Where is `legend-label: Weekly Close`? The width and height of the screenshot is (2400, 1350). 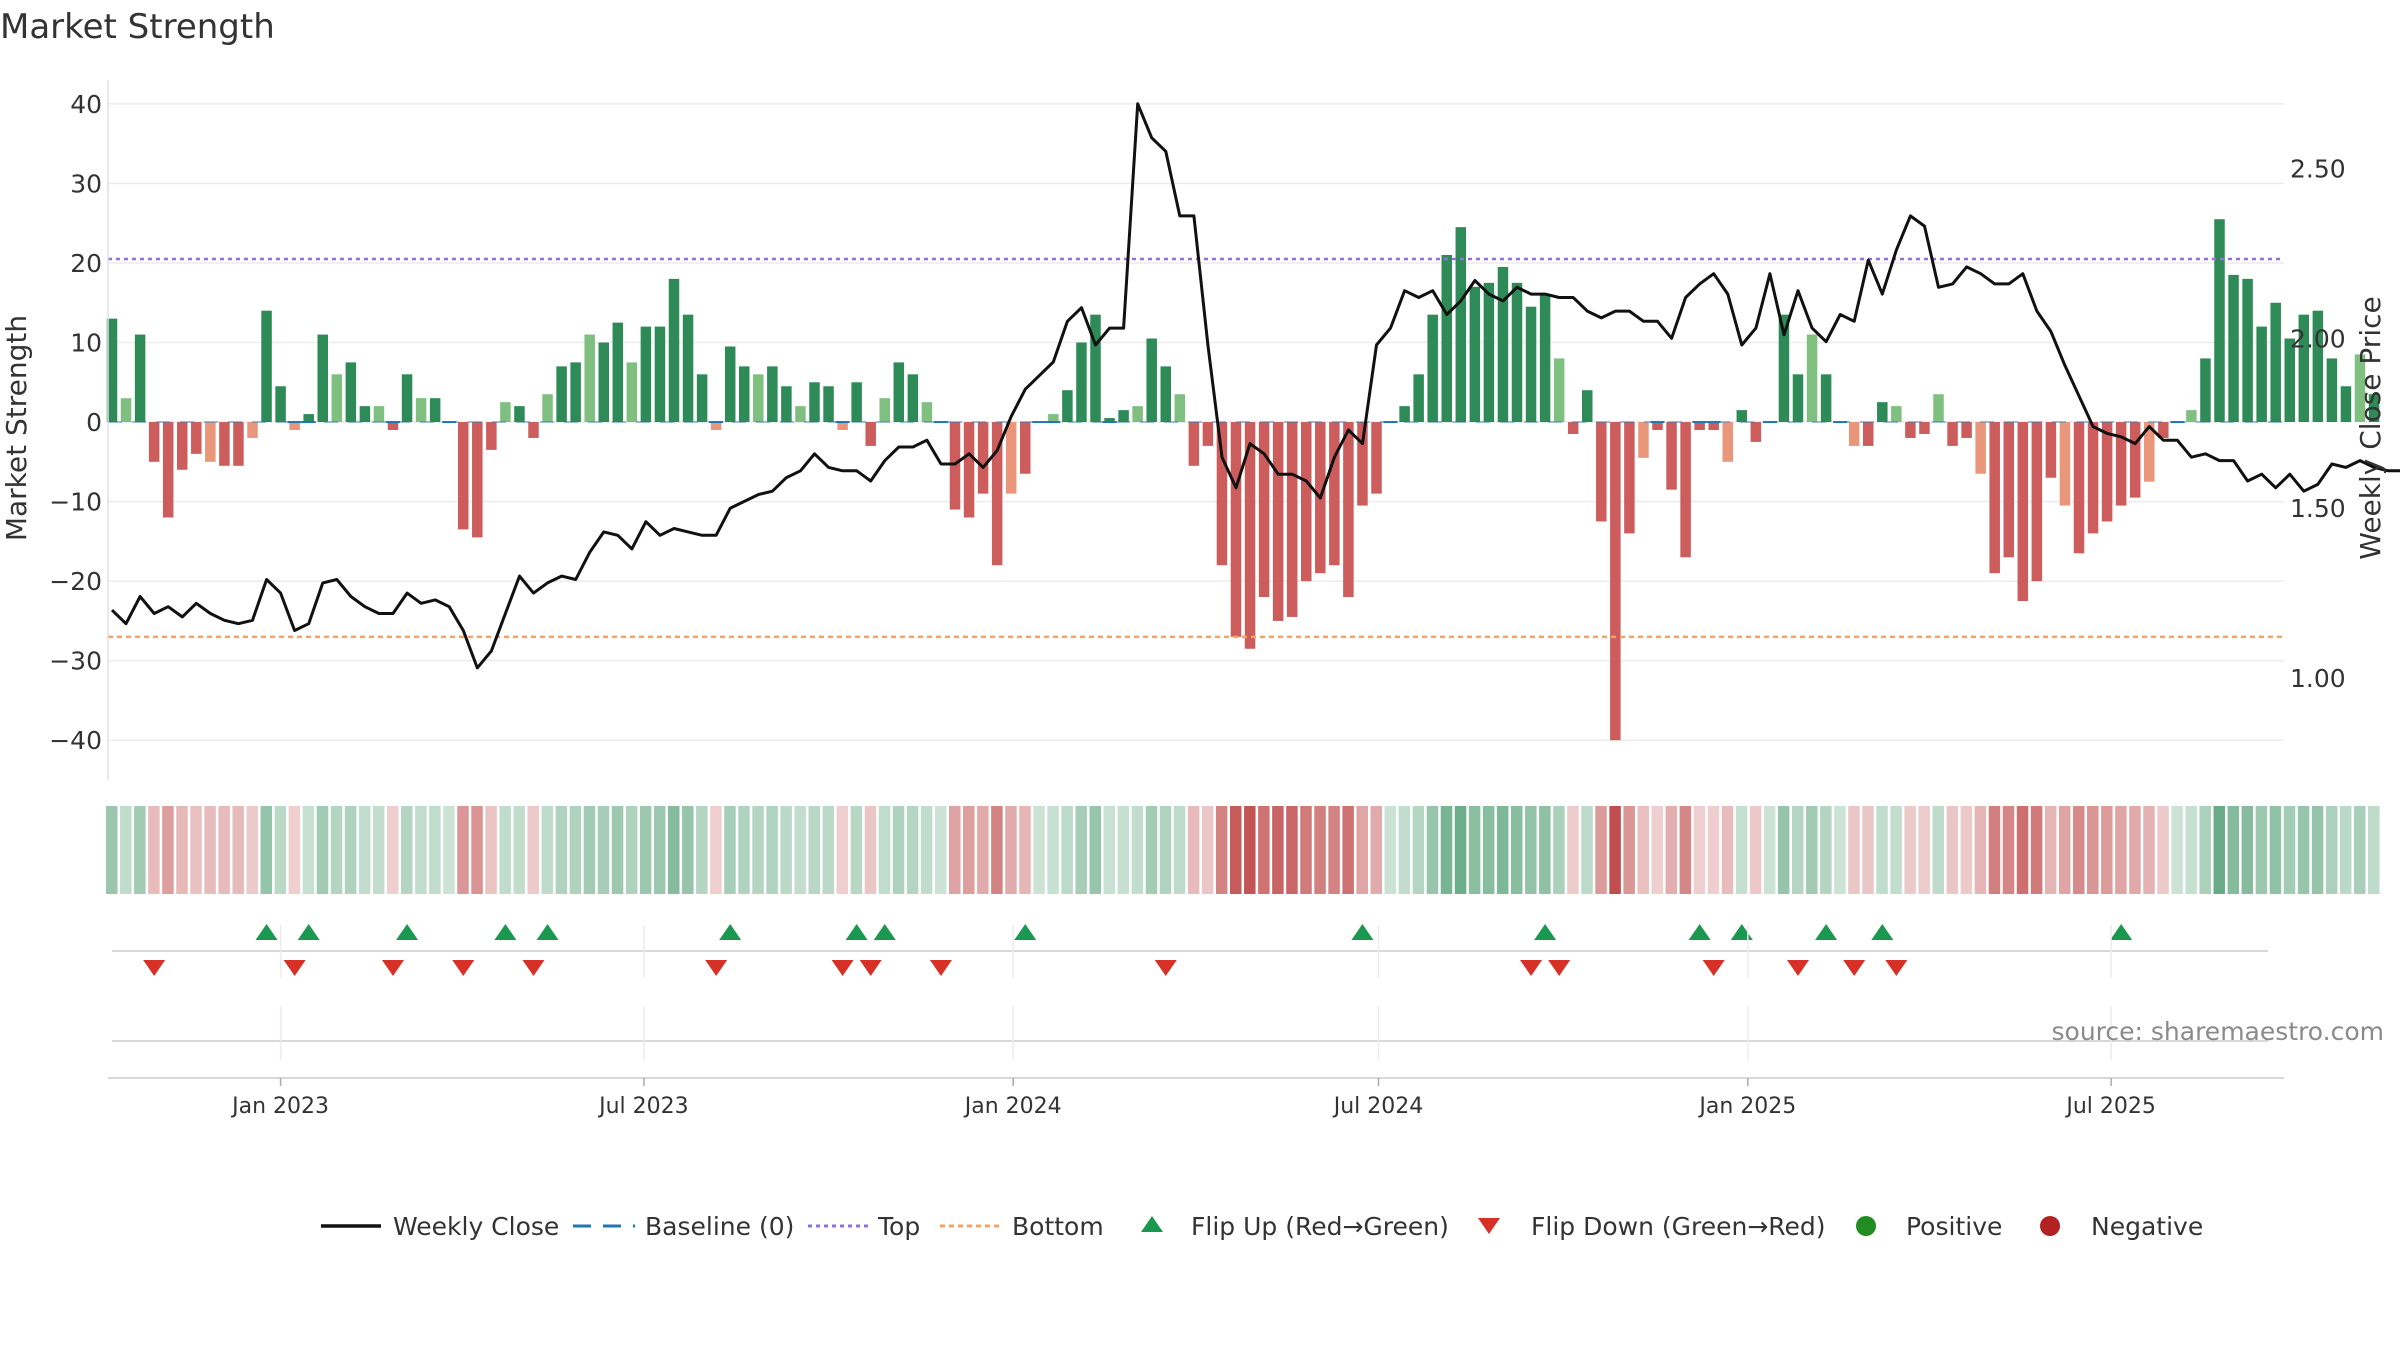 legend-label: Weekly Close is located at coordinates (476, 1226).